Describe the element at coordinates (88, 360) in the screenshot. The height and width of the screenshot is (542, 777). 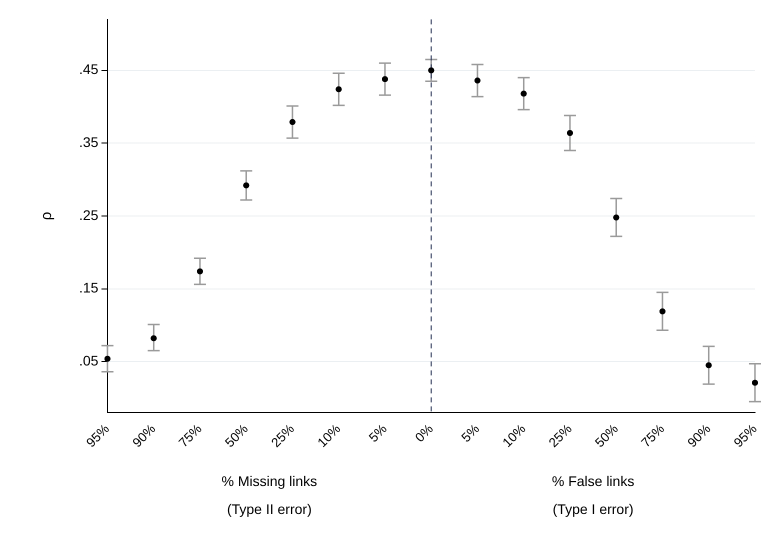
I see `y-tick-label: .05` at that location.